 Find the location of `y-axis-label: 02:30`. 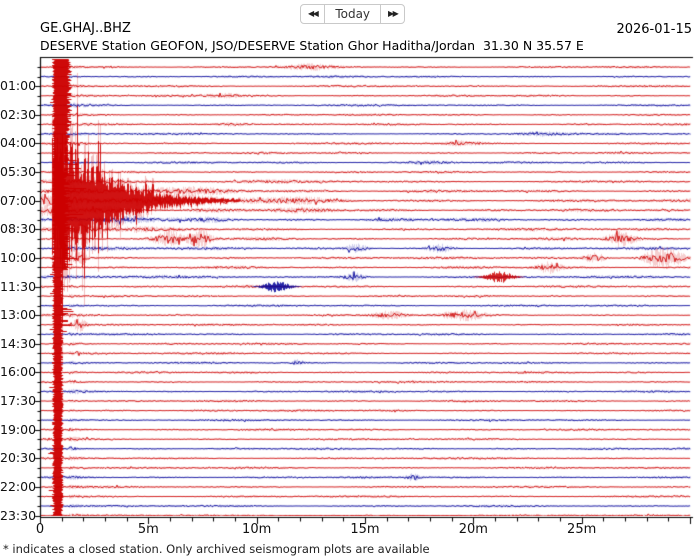

y-axis-label: 02:30 is located at coordinates (18, 114).